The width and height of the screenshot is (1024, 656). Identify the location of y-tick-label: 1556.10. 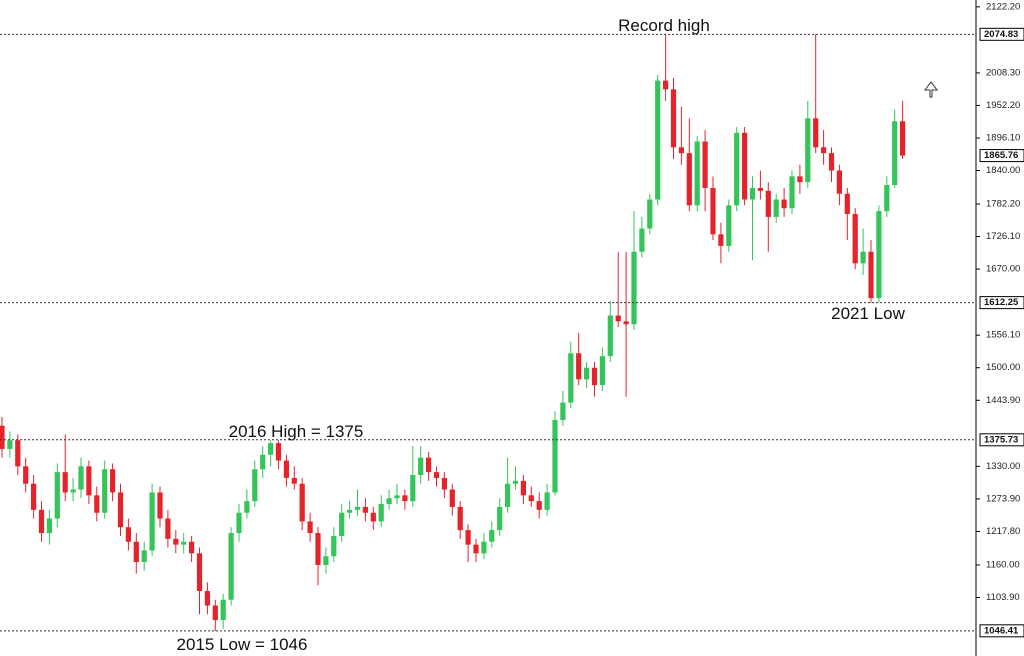
(1003, 335).